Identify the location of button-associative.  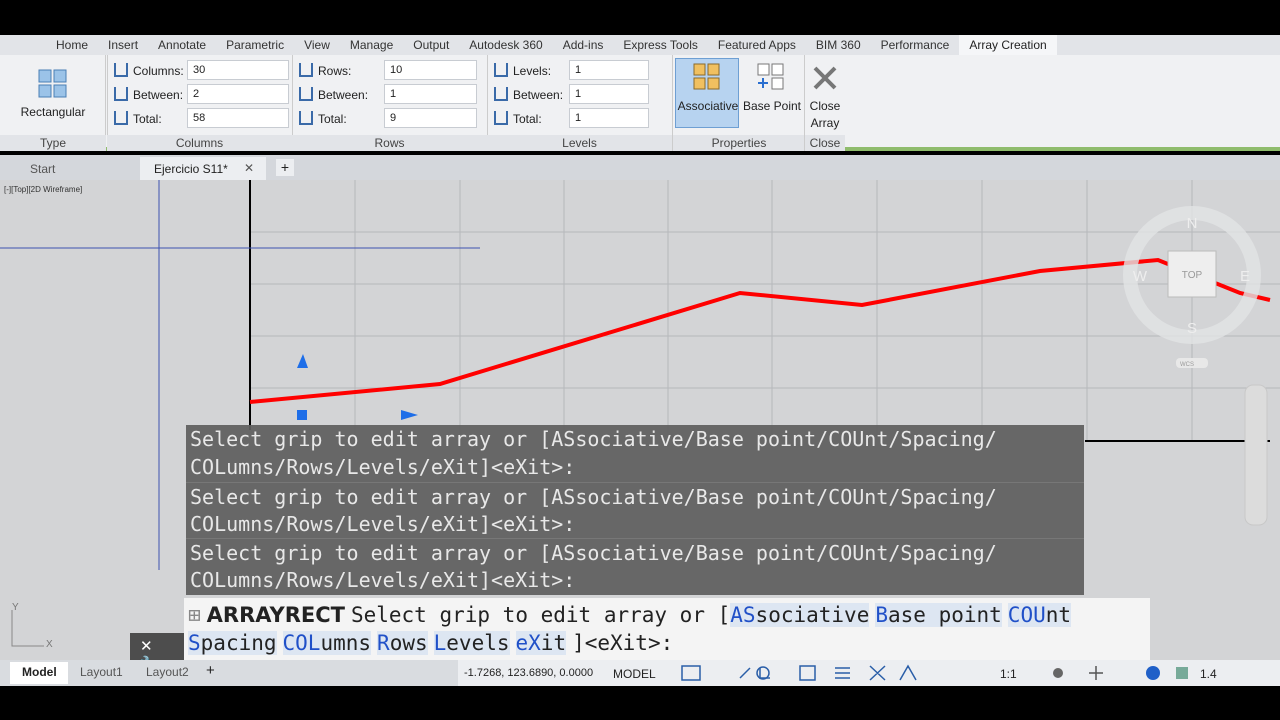
(707, 93).